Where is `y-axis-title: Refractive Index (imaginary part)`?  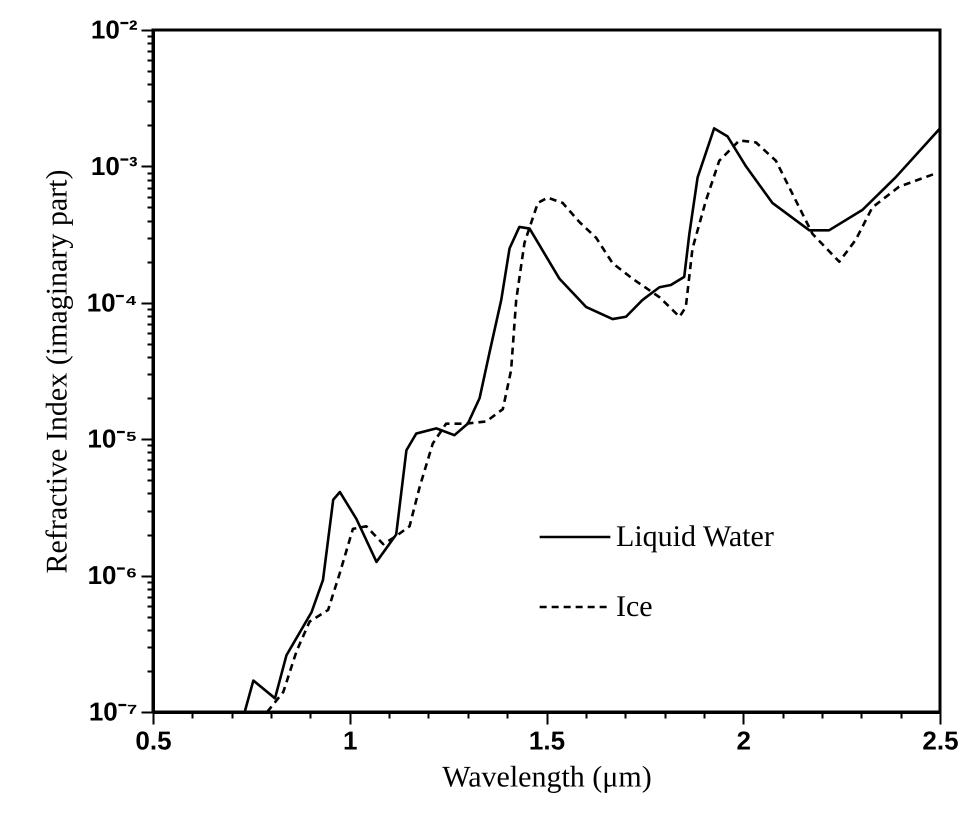
y-axis-title: Refractive Index (imaginary part) is located at coordinates (57, 372).